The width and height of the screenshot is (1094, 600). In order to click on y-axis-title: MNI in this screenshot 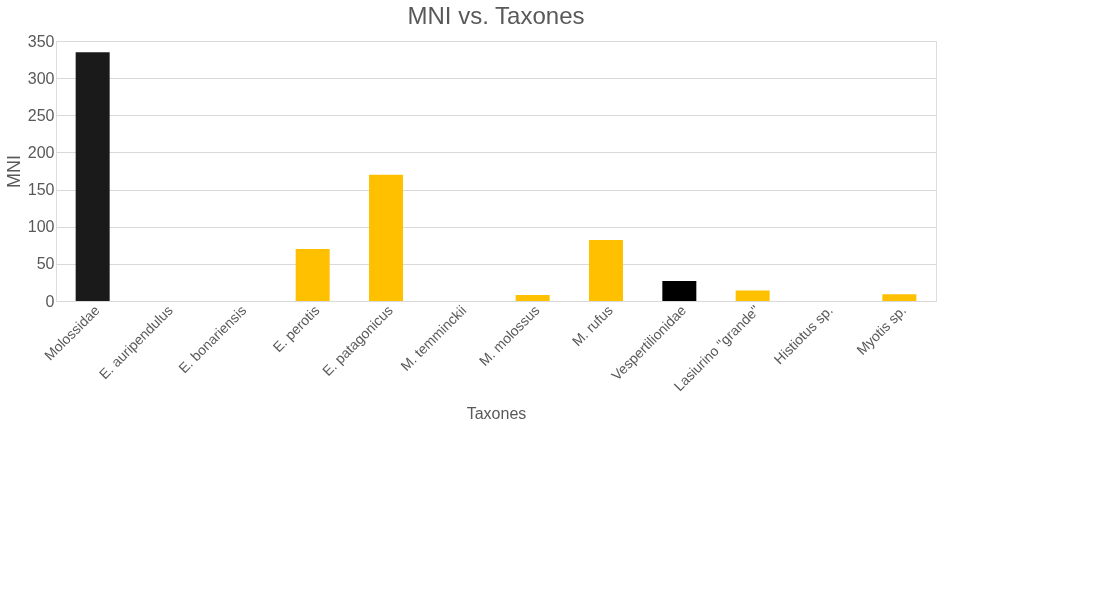, I will do `click(13, 171)`.